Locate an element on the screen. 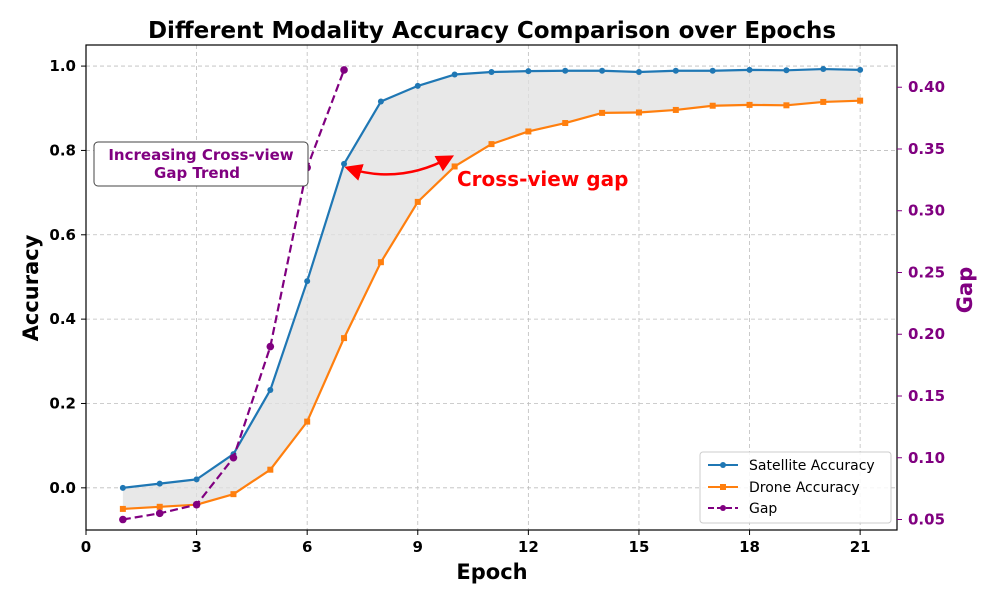 The width and height of the screenshot is (996, 603). y2-tick-label: 0.20 is located at coordinates (926, 334).